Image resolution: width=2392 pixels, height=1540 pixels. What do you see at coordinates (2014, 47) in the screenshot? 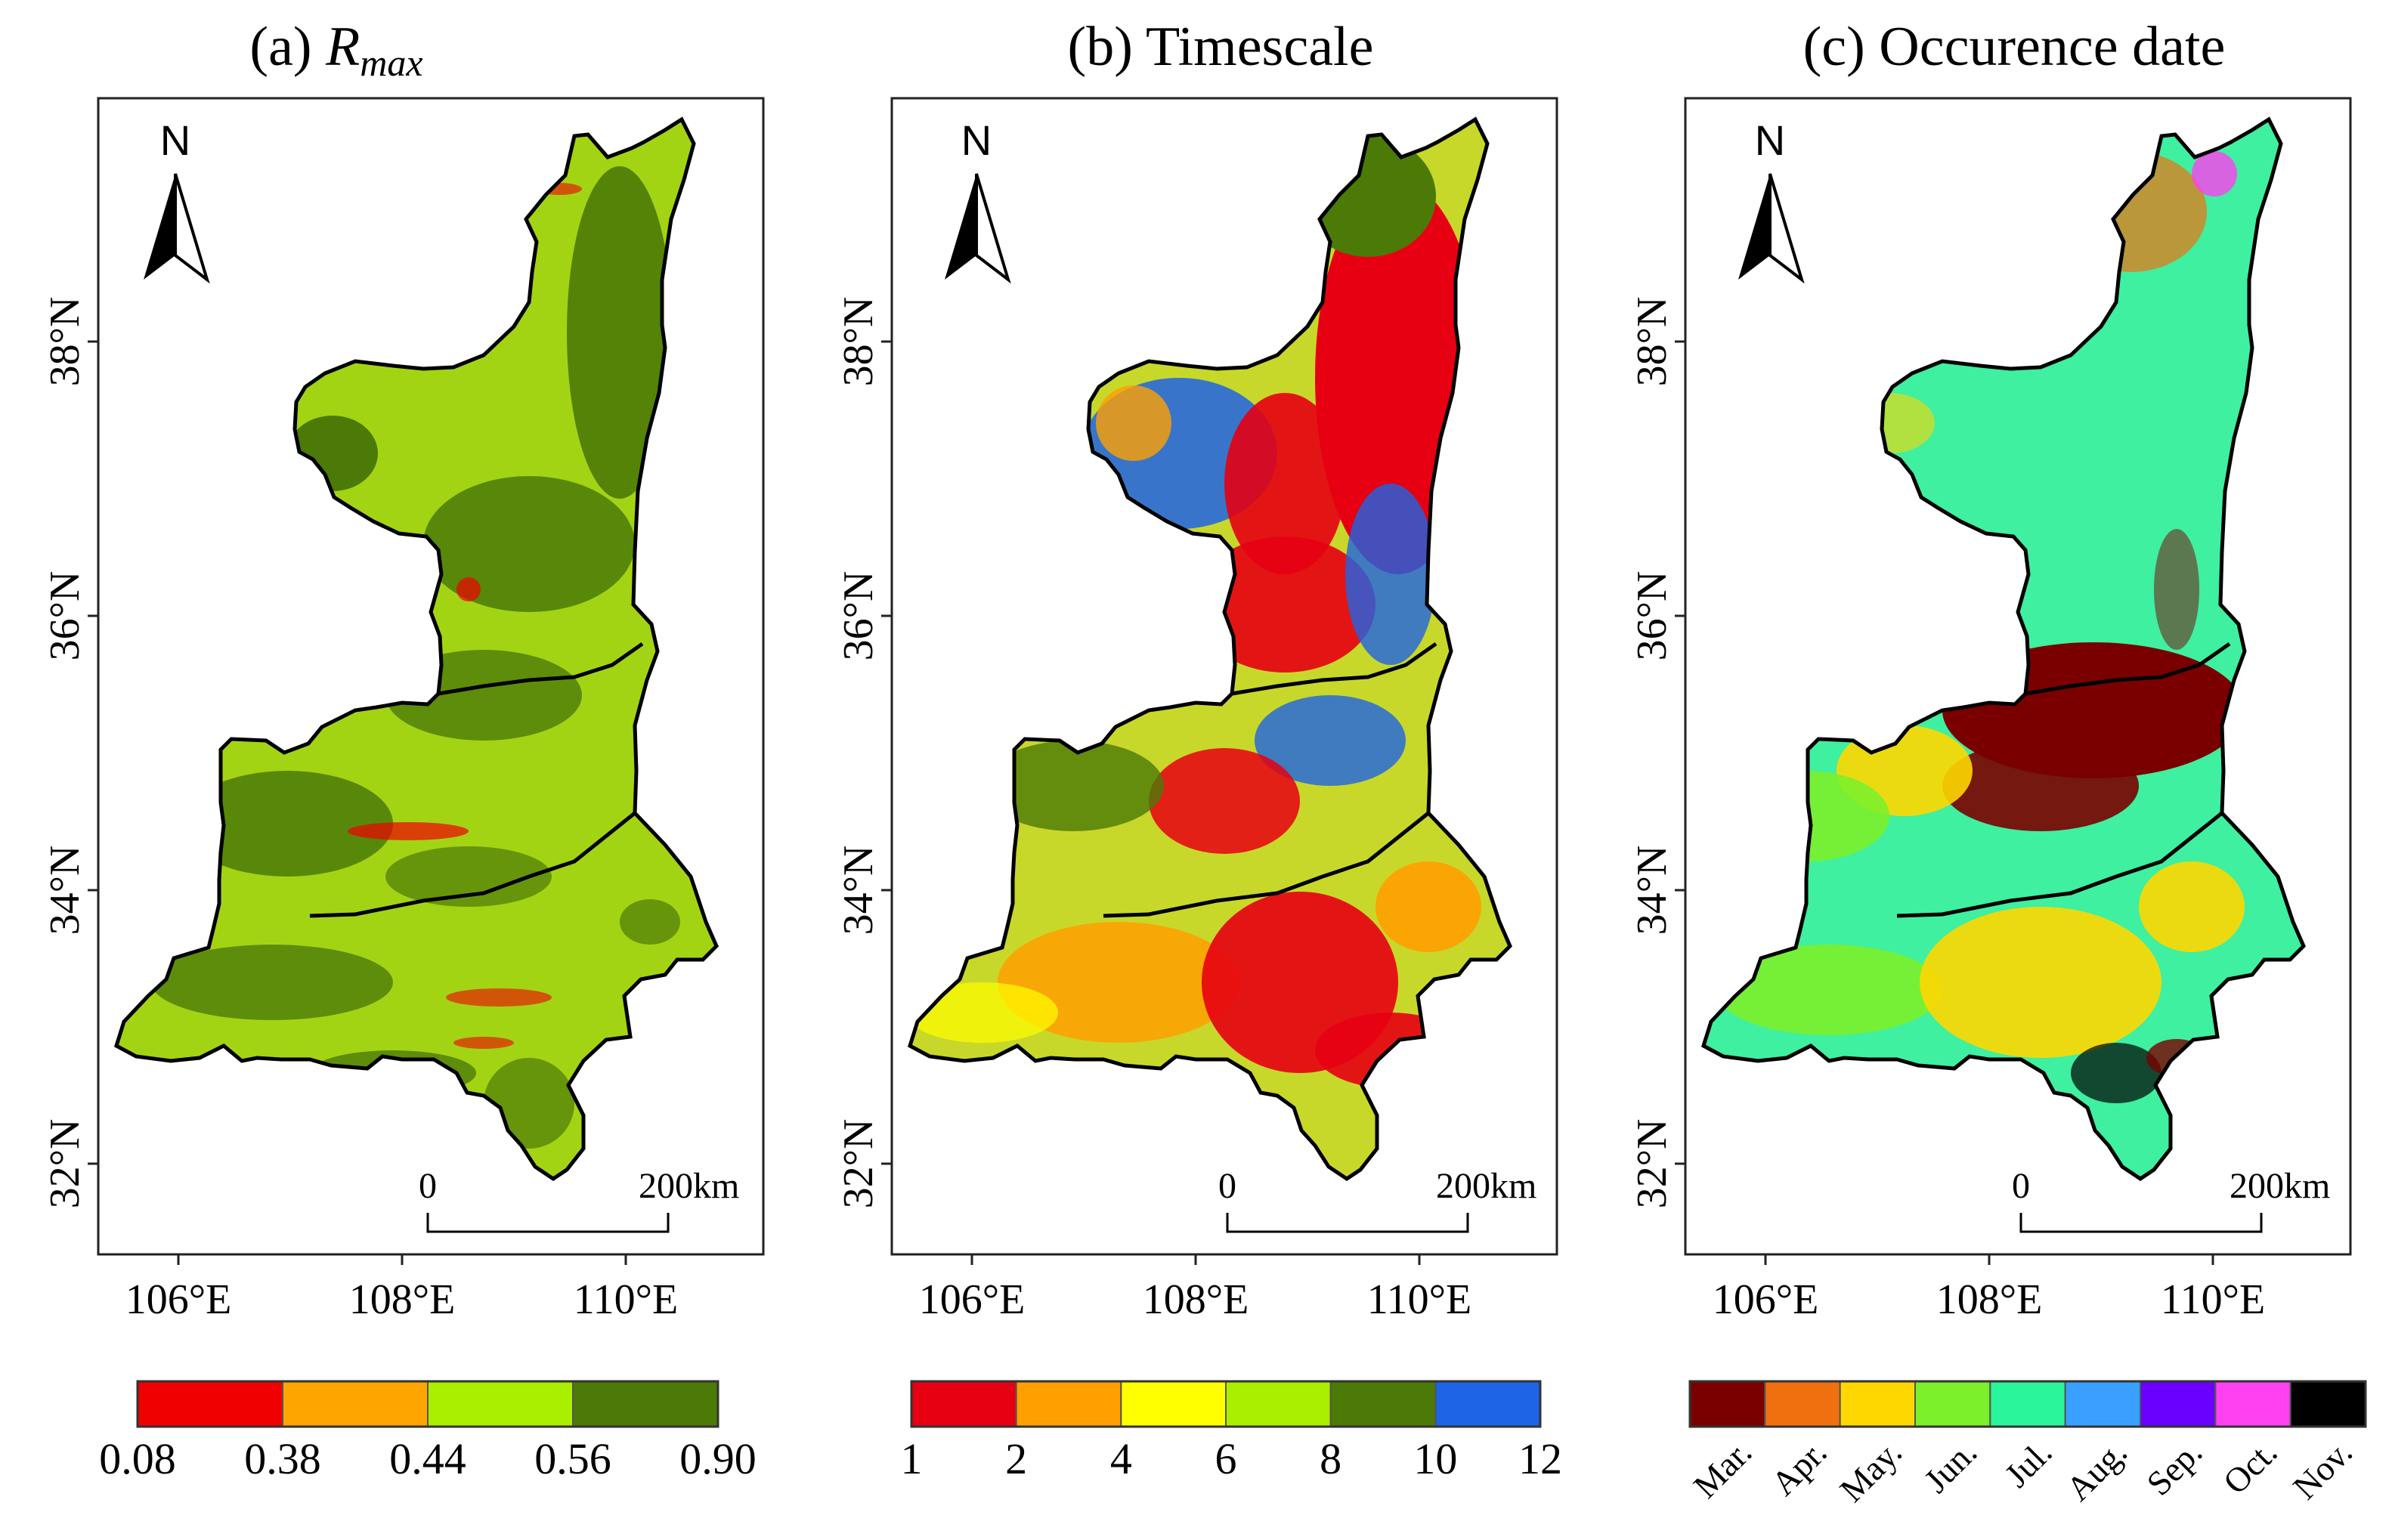
I see `panel-c-title: (c) Occurence date` at bounding box center [2014, 47].